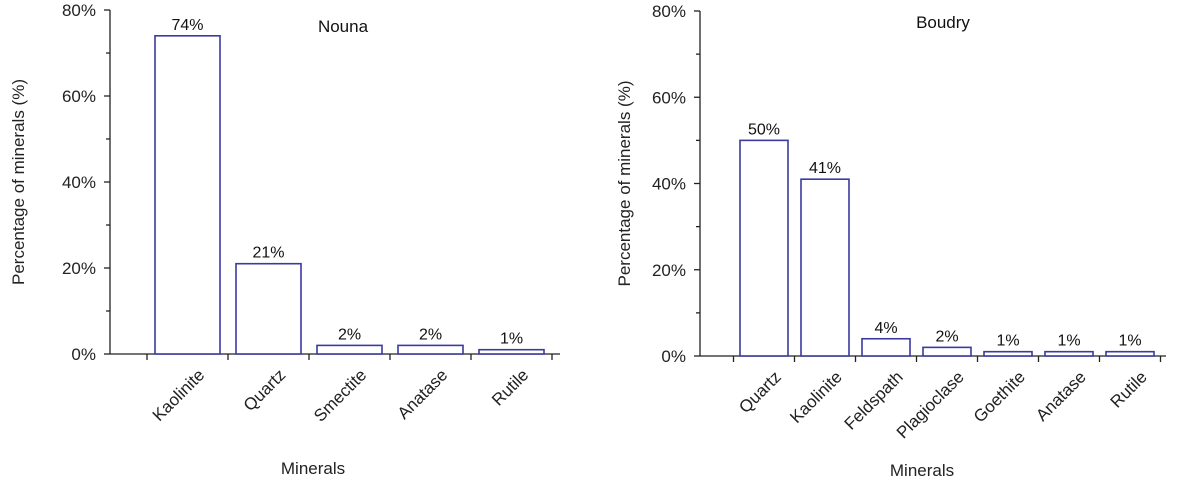  I want to click on chart-title: Boudry, so click(943, 22).